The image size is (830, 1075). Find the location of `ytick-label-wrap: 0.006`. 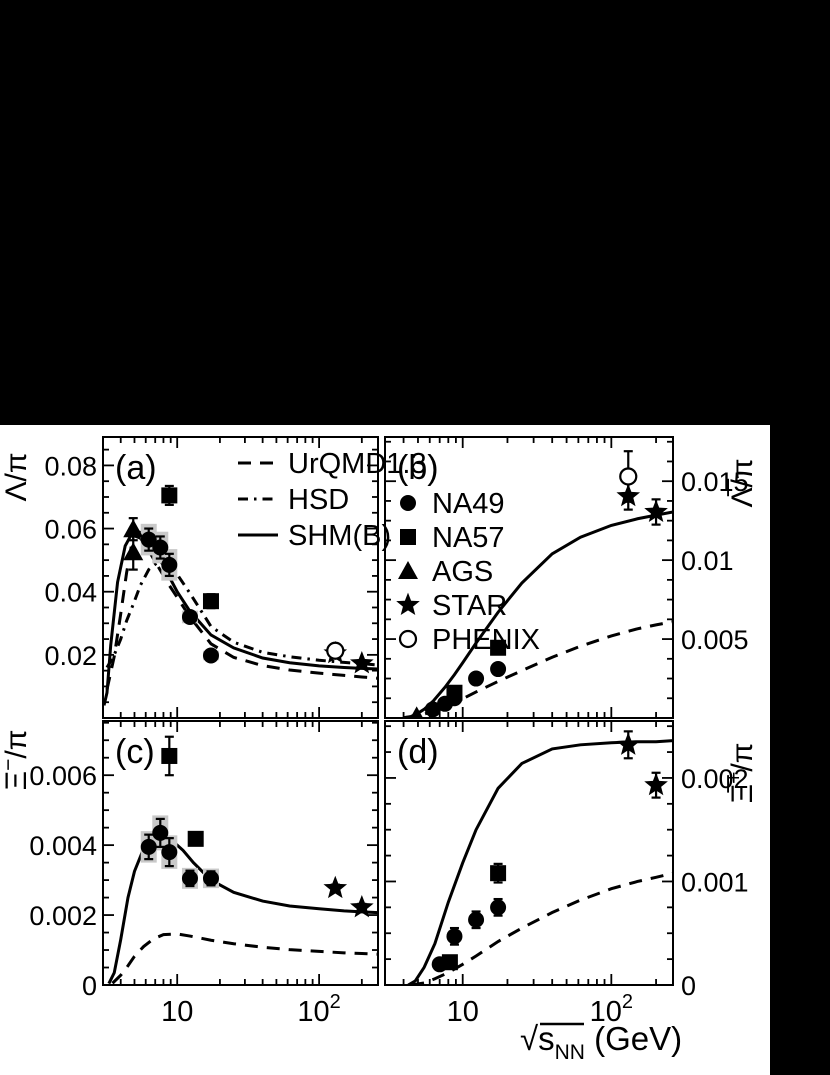

ytick-label-wrap: 0.006 is located at coordinates (63, 776).